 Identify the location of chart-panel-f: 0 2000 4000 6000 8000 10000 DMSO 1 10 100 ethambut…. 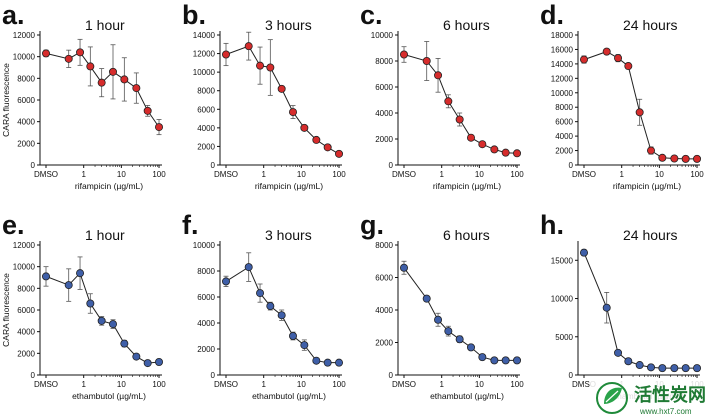
(264, 305).